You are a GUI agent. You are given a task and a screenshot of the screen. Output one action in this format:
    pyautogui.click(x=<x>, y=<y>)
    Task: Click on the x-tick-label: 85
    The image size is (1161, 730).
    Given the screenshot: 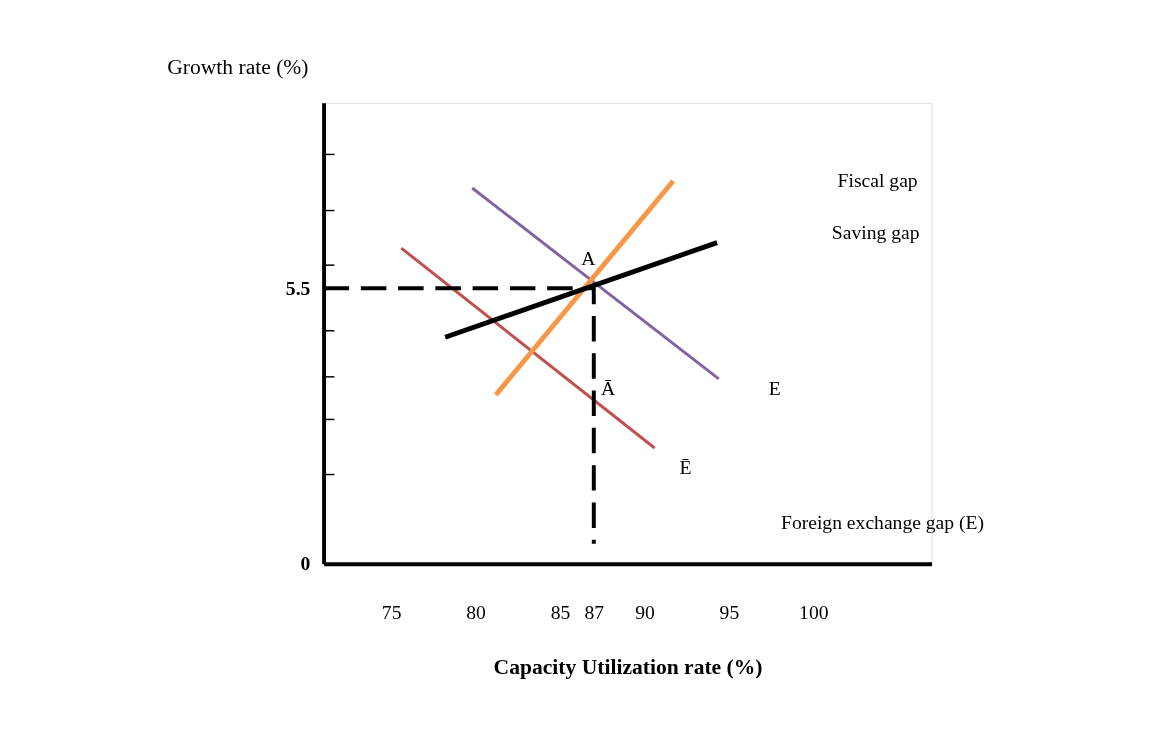 What is the action you would take?
    pyautogui.click(x=560, y=613)
    